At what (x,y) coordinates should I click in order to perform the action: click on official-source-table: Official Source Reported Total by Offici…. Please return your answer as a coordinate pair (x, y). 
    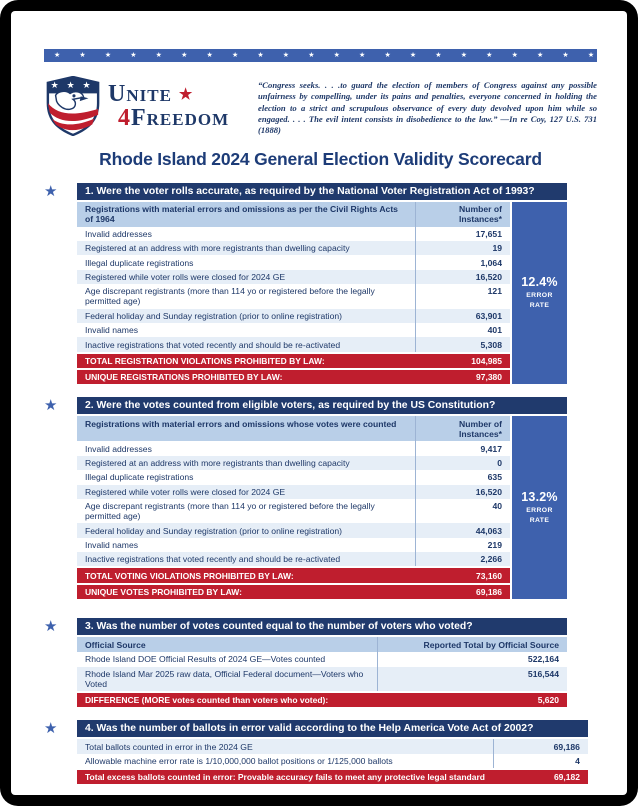
    Looking at the image, I should click on (322, 672).